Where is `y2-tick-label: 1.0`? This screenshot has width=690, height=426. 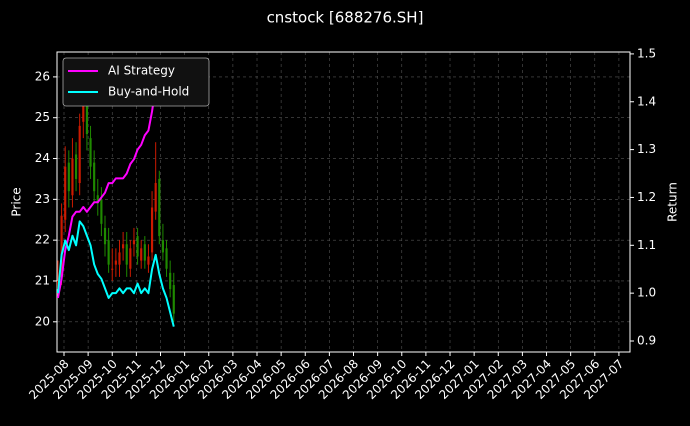
y2-tick-label: 1.0 is located at coordinates (646, 293).